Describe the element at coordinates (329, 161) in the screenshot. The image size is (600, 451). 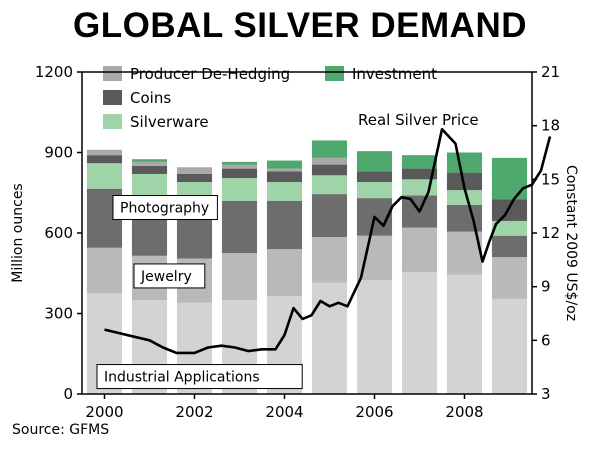
I see `bar-hedging-2005` at that location.